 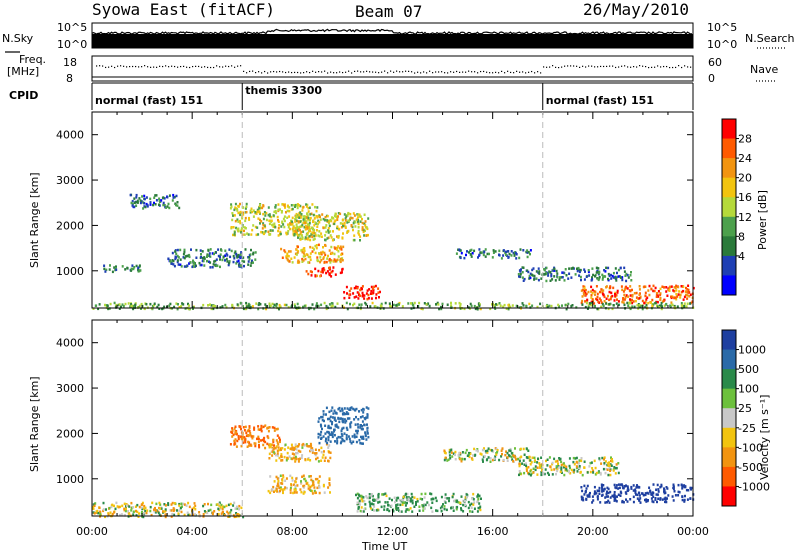 What do you see at coordinates (729, 437) in the screenshot?
I see `colorbar-swatch` at bounding box center [729, 437].